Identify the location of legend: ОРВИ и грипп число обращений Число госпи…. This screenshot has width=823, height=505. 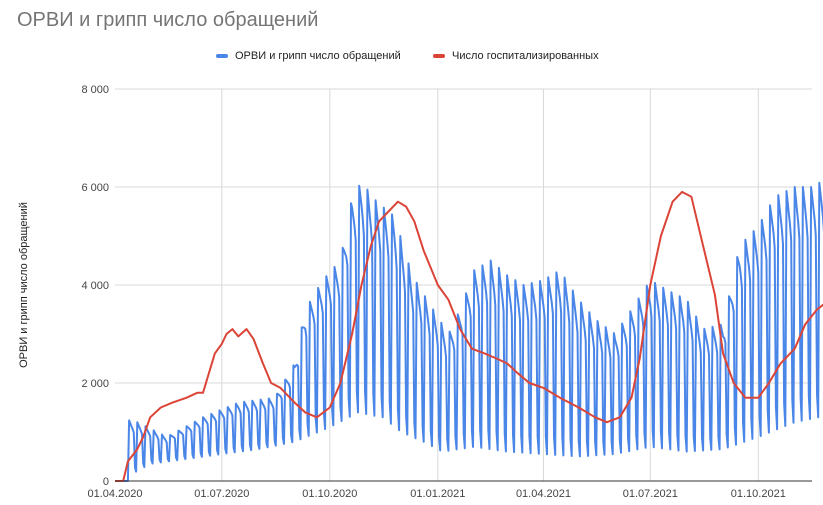
(411, 58).